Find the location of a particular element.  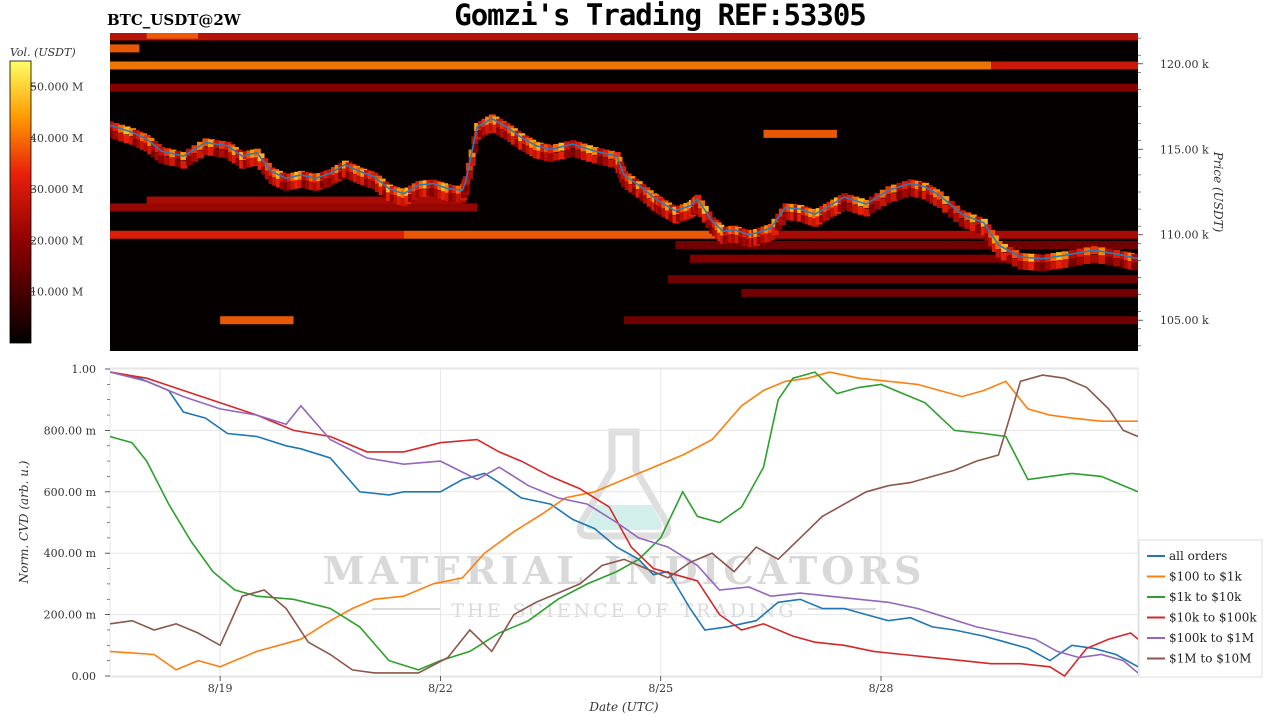

cvd-y-tick-label: 800.00 m is located at coordinates (70, 430).